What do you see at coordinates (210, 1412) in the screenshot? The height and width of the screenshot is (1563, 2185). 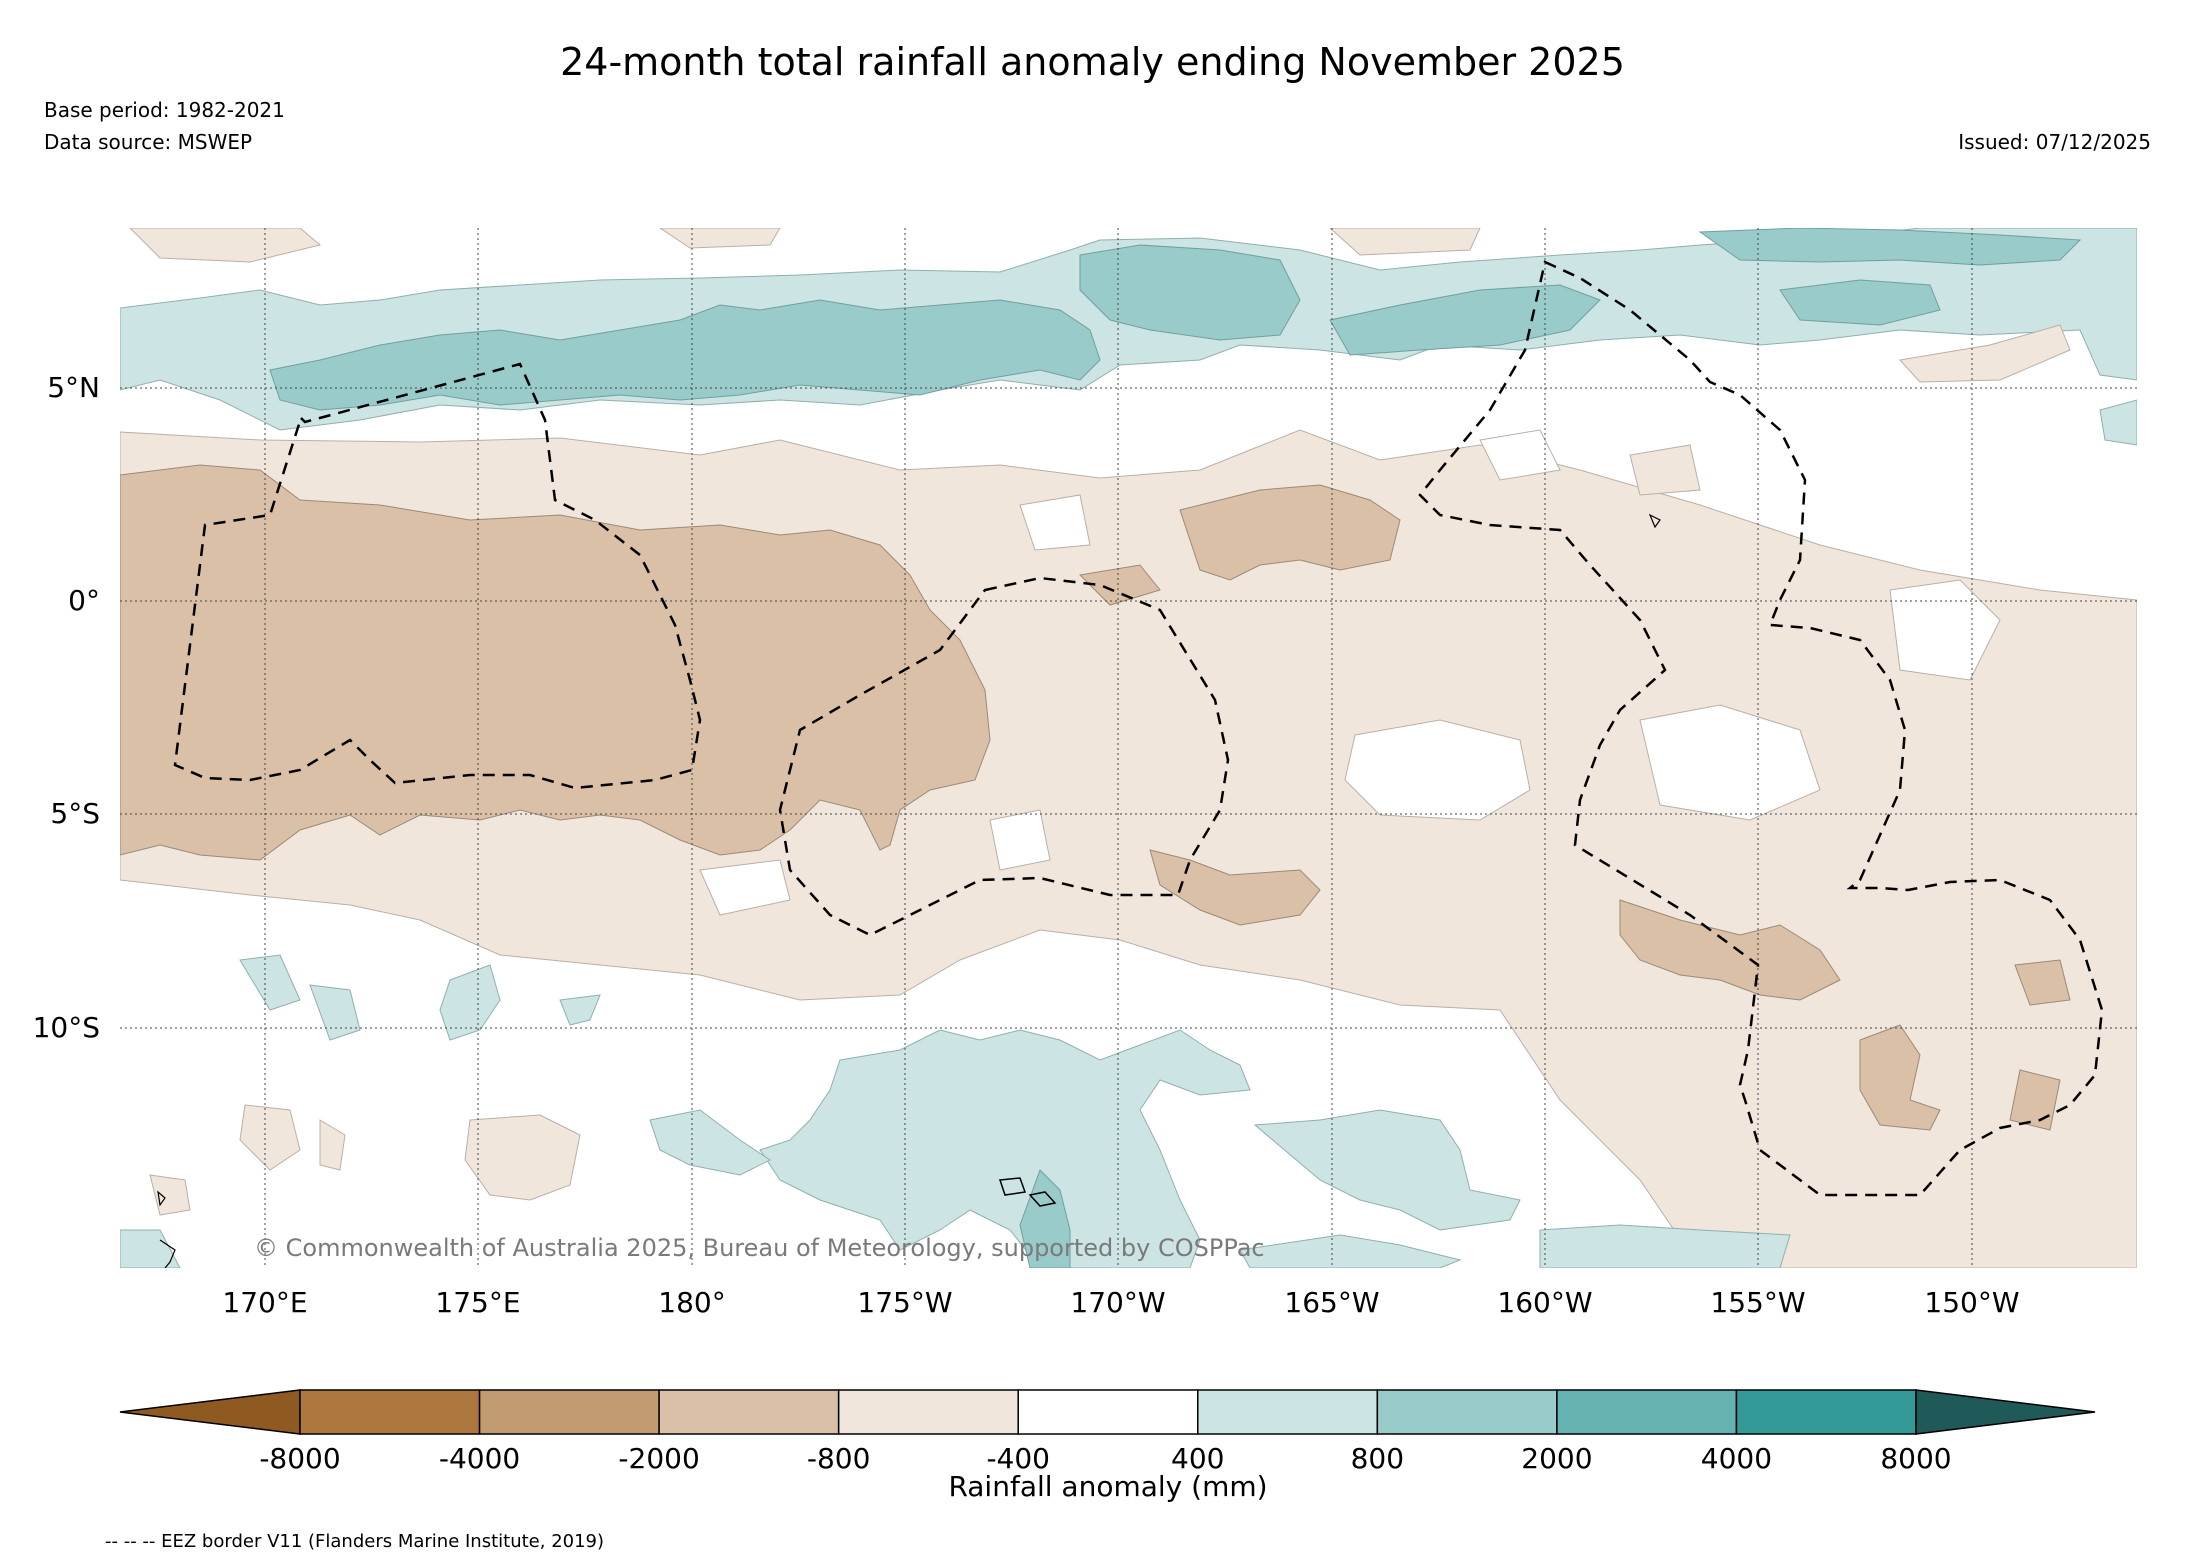 I see `colorbar-extend-low` at bounding box center [210, 1412].